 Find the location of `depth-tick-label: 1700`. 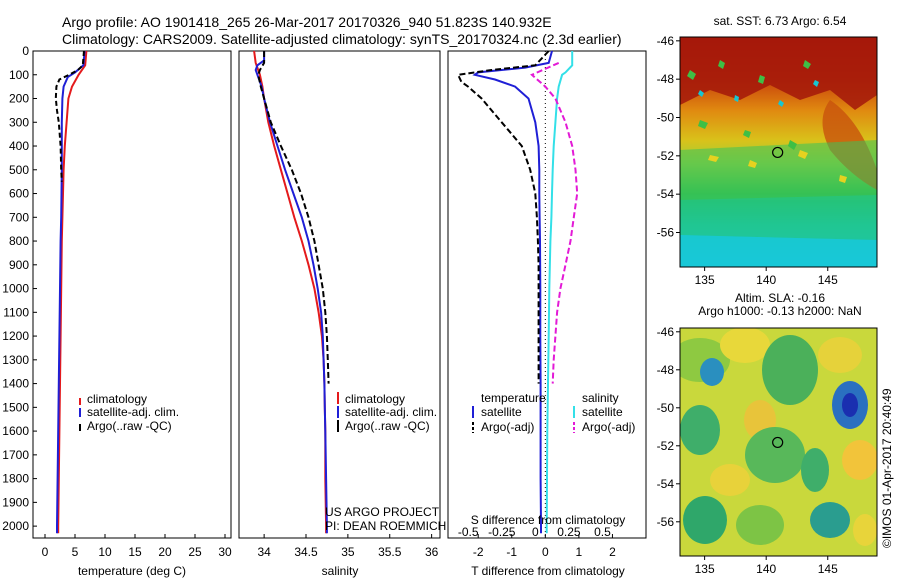

depth-tick-label: 1700 is located at coordinates (15, 455).